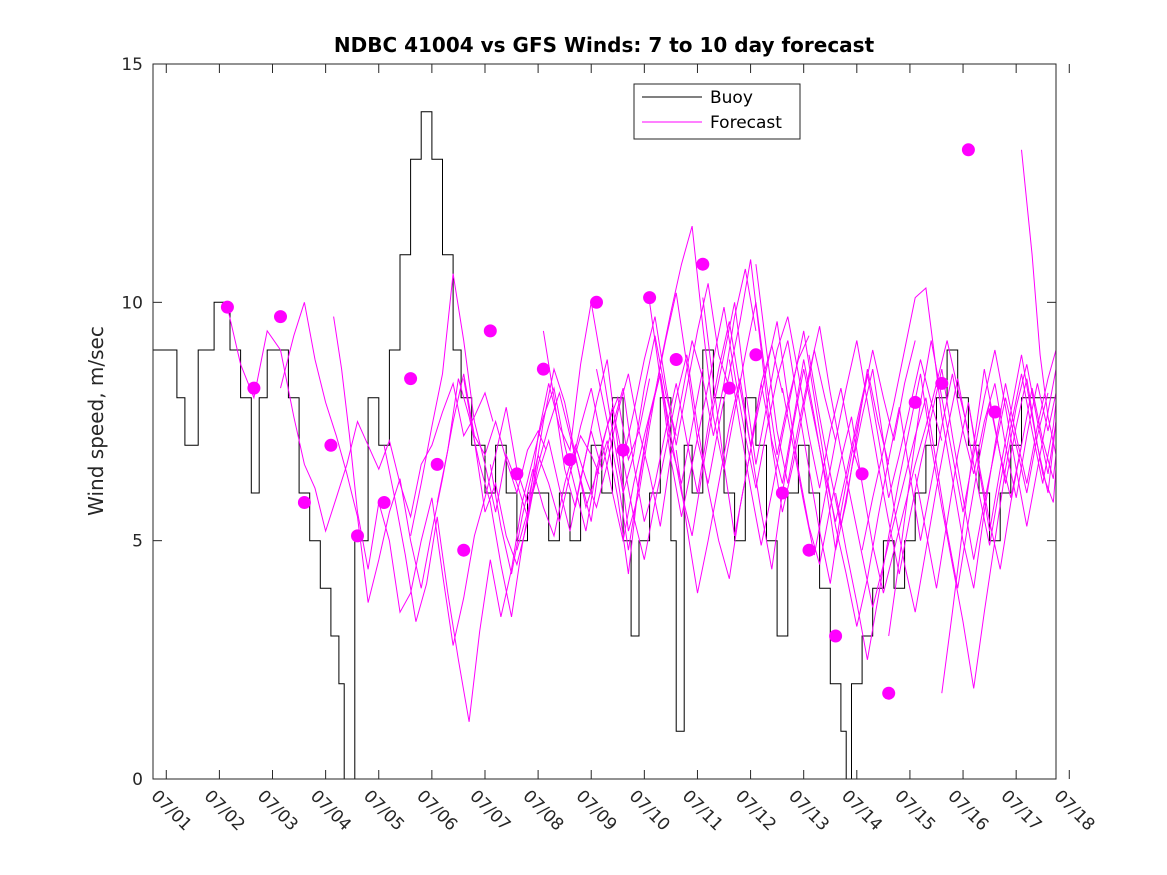 The width and height of the screenshot is (1167, 875). I want to click on legend-forecast-label: Forecast, so click(746, 123).